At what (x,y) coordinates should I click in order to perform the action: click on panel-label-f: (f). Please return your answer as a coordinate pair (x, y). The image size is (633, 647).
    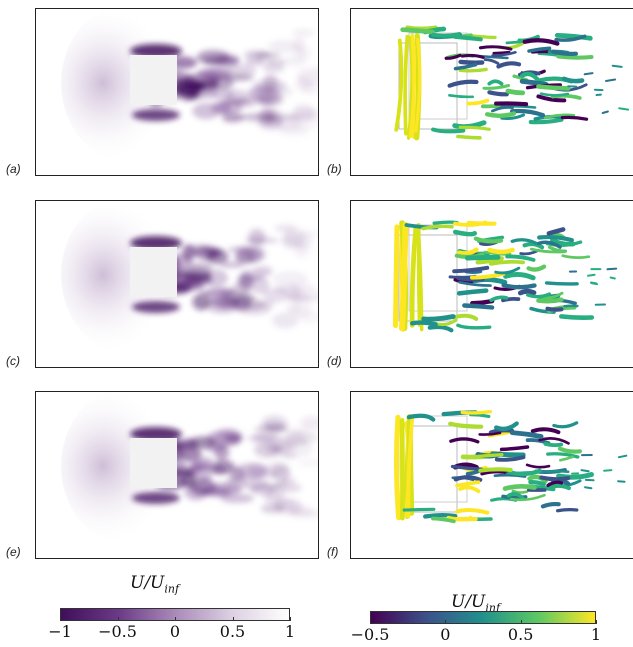
    Looking at the image, I should click on (332, 552).